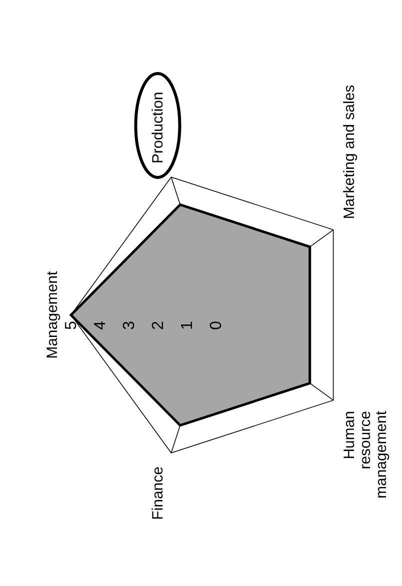 This screenshot has height=586, width=402. I want to click on y-tick-label: 1, so click(187, 325).